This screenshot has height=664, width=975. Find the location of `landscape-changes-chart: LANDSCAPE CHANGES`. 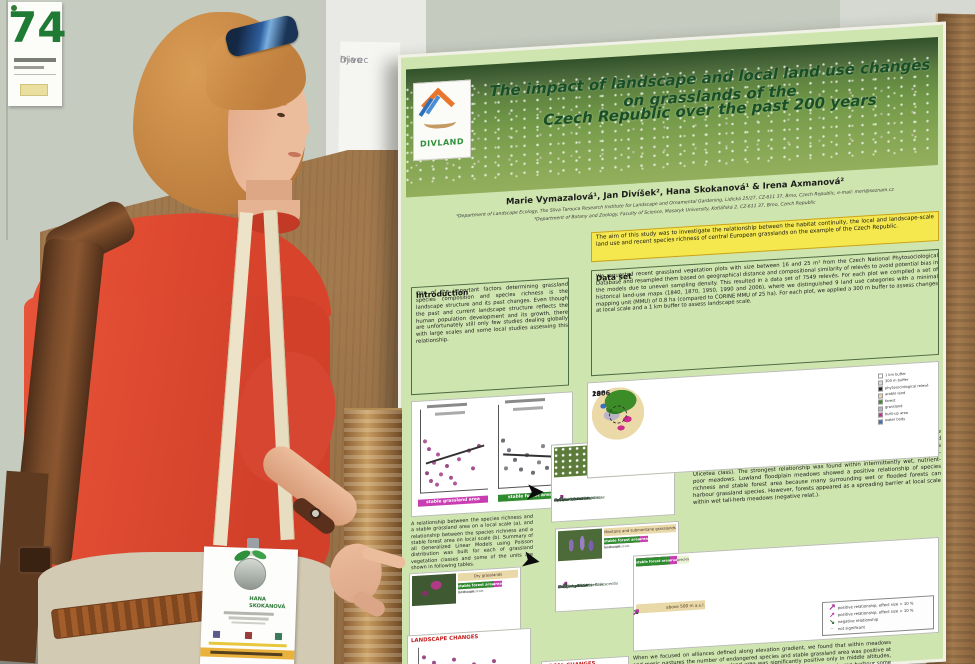

landscape-changes-chart: LANDSCAPE CHANGES is located at coordinates (469, 645).